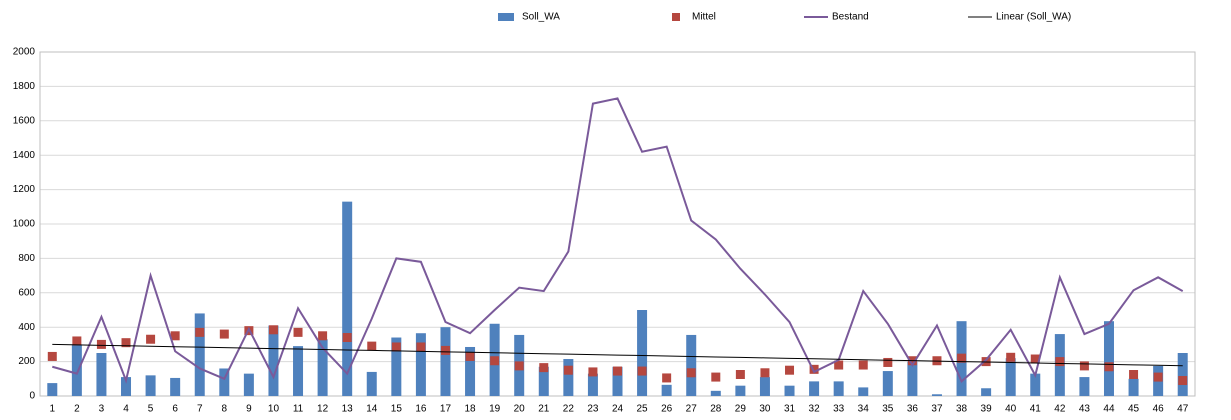 The width and height of the screenshot is (1231, 420). I want to click on x-tick-label: 13, so click(348, 409).